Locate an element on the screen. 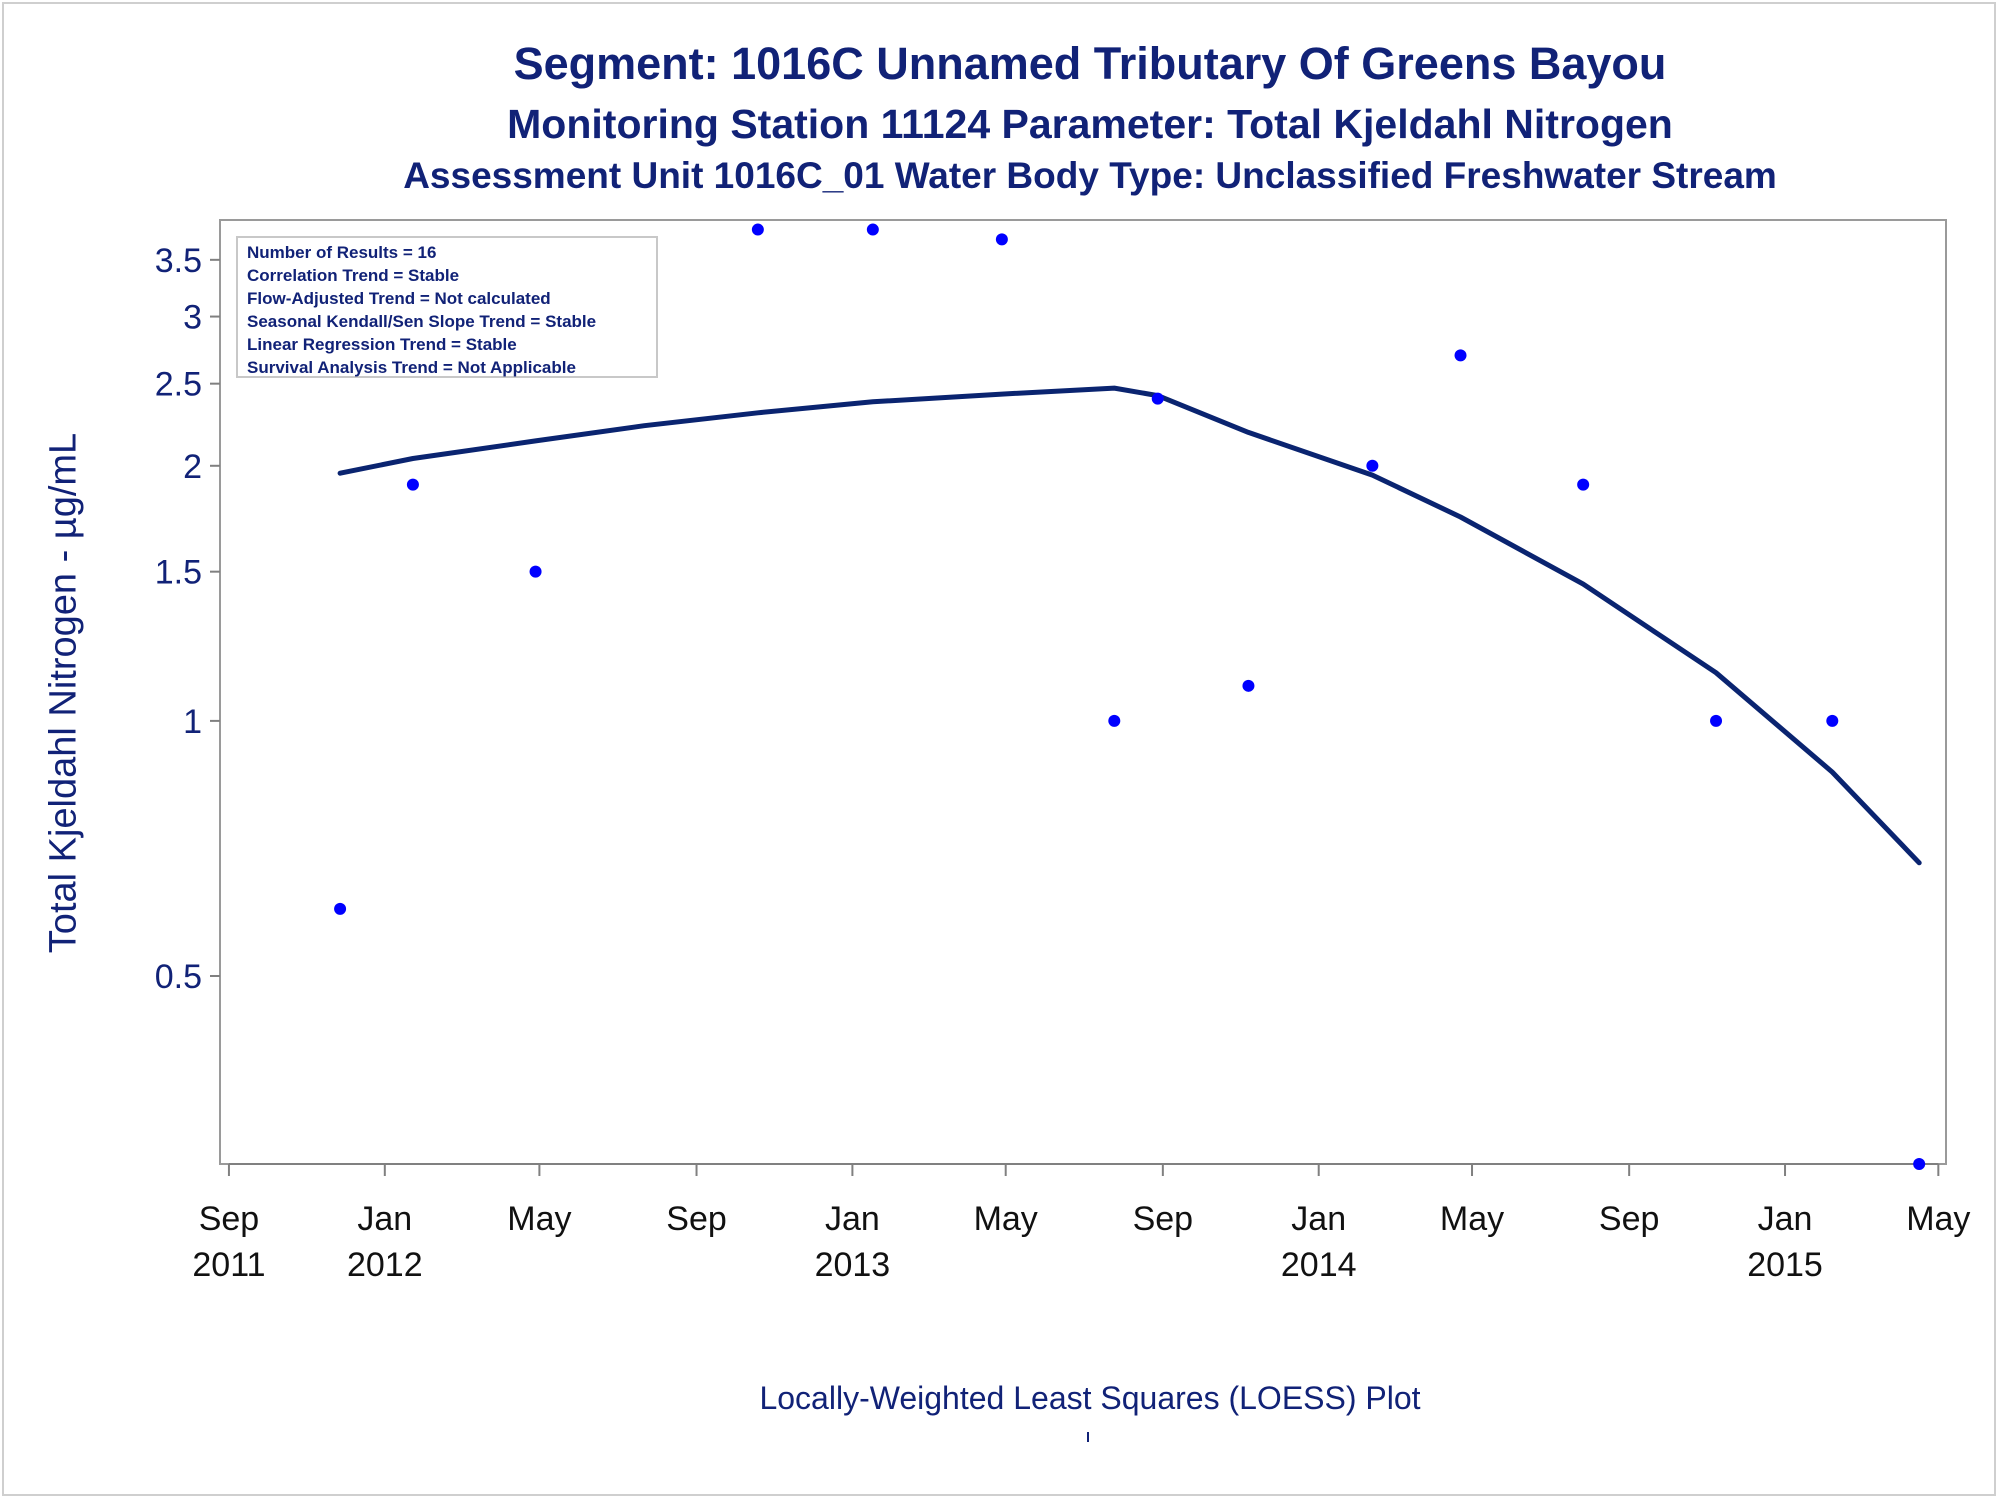 This screenshot has height=1500, width=2000. y-tick-label: 3 is located at coordinates (192, 318).